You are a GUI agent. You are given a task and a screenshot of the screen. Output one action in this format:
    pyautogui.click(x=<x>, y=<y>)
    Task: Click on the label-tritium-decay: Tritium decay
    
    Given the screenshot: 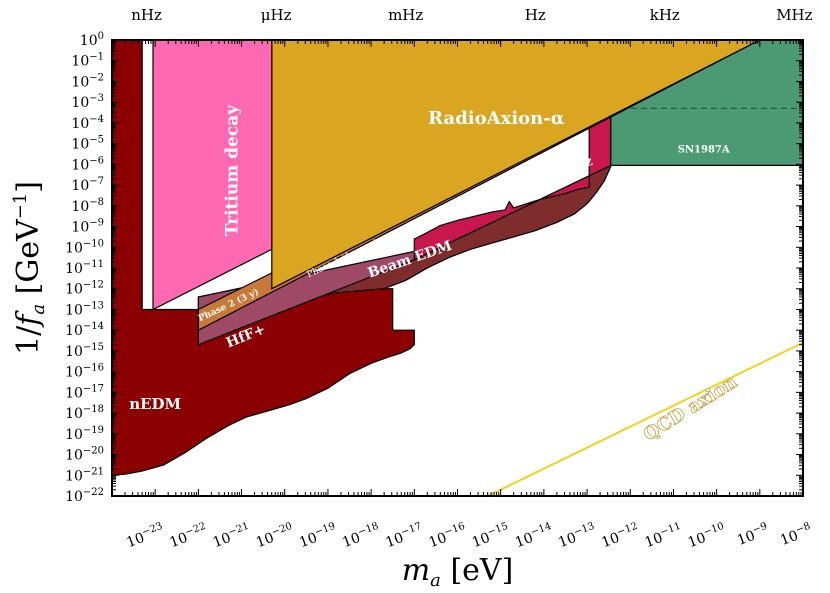 What is the action you would take?
    pyautogui.click(x=232, y=170)
    